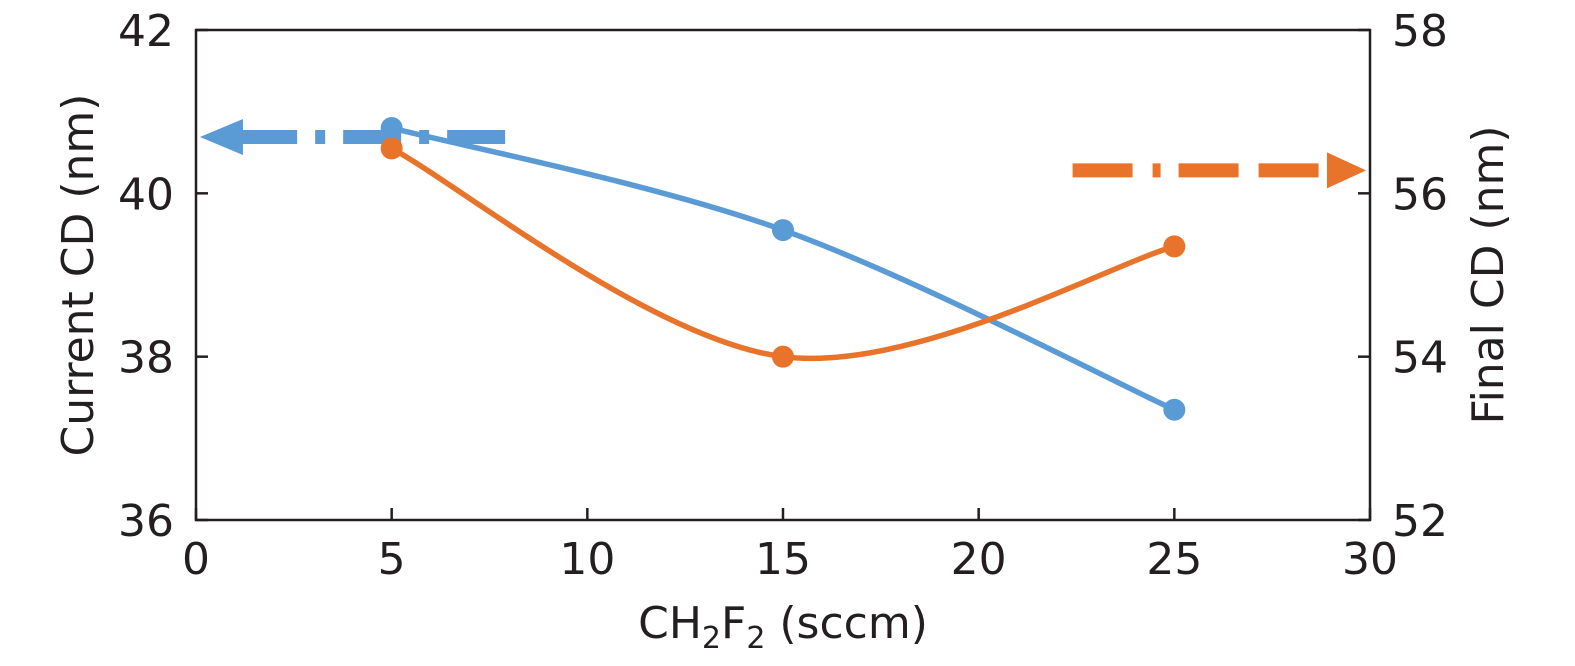 The width and height of the screenshot is (1575, 666). Describe the element at coordinates (146, 521) in the screenshot. I see `y-left-tick-label-0: 36` at that location.